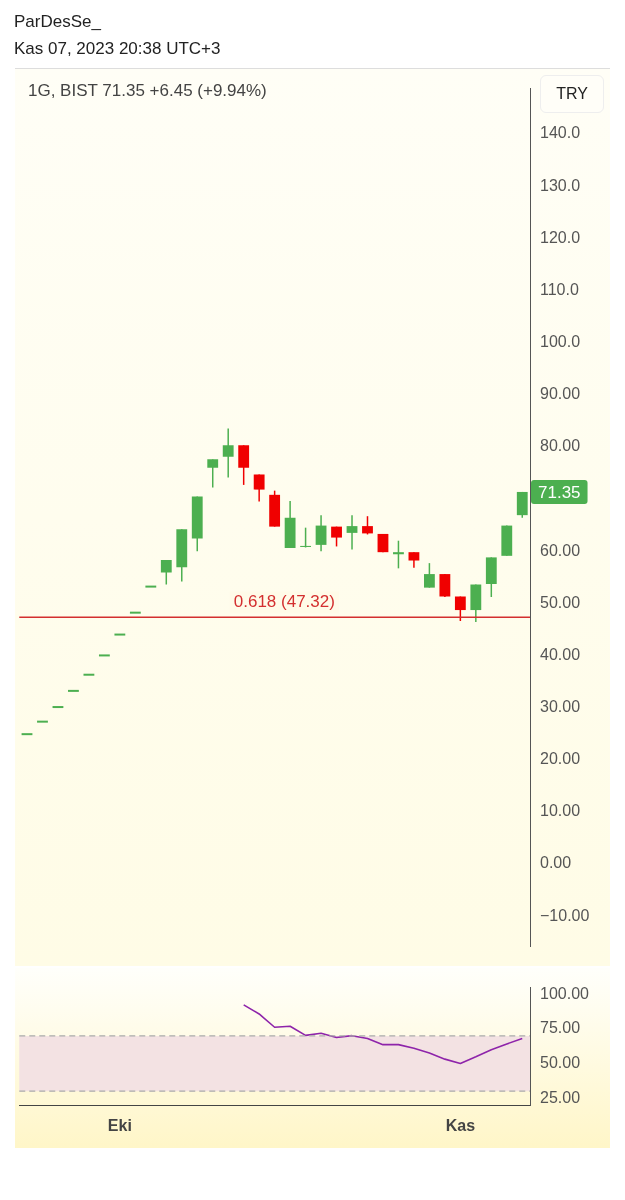 Image resolution: width=625 pixels, height=1200 pixels. Describe the element at coordinates (560, 446) in the screenshot. I see `y-tick-label: 80.00` at that location.